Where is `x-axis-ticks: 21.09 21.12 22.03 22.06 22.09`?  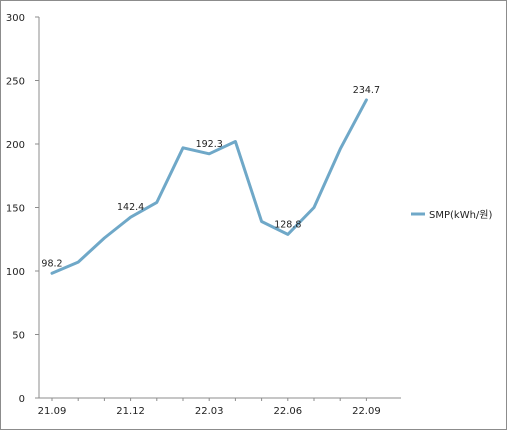
x-axis-ticks: 21.09 21.12 22.03 22.06 22.09 is located at coordinates (209, 407).